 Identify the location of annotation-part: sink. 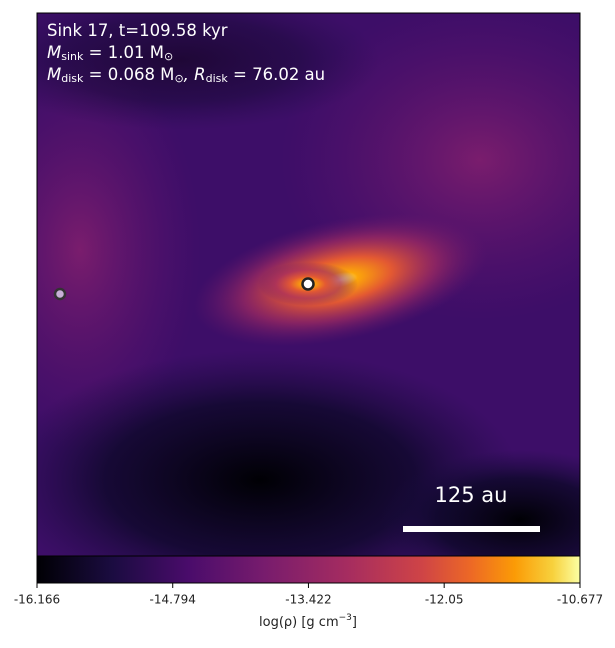
(72, 56).